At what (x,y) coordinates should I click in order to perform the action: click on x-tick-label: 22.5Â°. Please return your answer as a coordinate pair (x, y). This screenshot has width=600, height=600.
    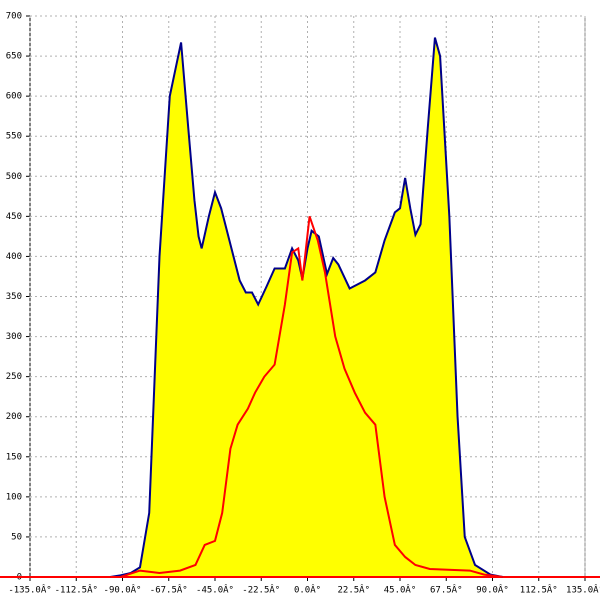
    Looking at the image, I should click on (353, 590).